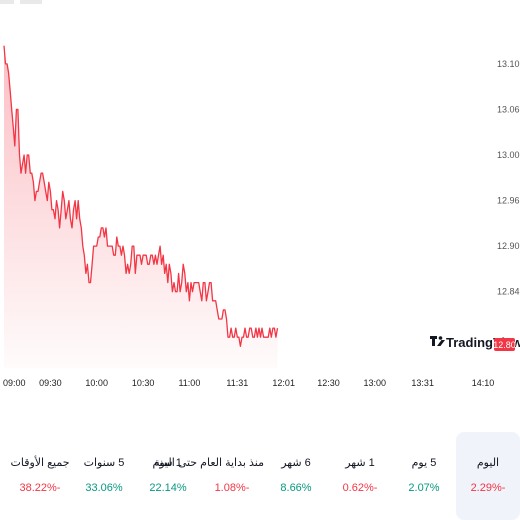  Describe the element at coordinates (40, 476) in the screenshot. I see `period-tab: جميع الأوقات 38.22%-` at that location.